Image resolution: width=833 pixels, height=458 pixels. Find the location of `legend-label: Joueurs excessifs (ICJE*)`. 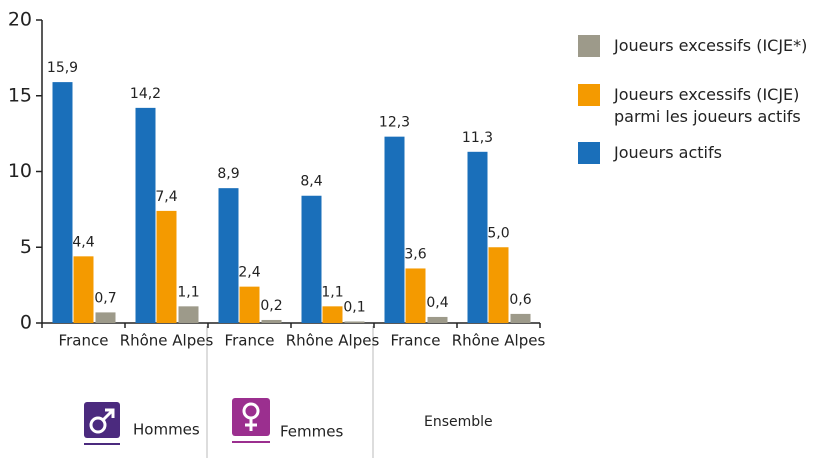

legend-label: Joueurs excessifs (ICJE*) is located at coordinates (711, 45).